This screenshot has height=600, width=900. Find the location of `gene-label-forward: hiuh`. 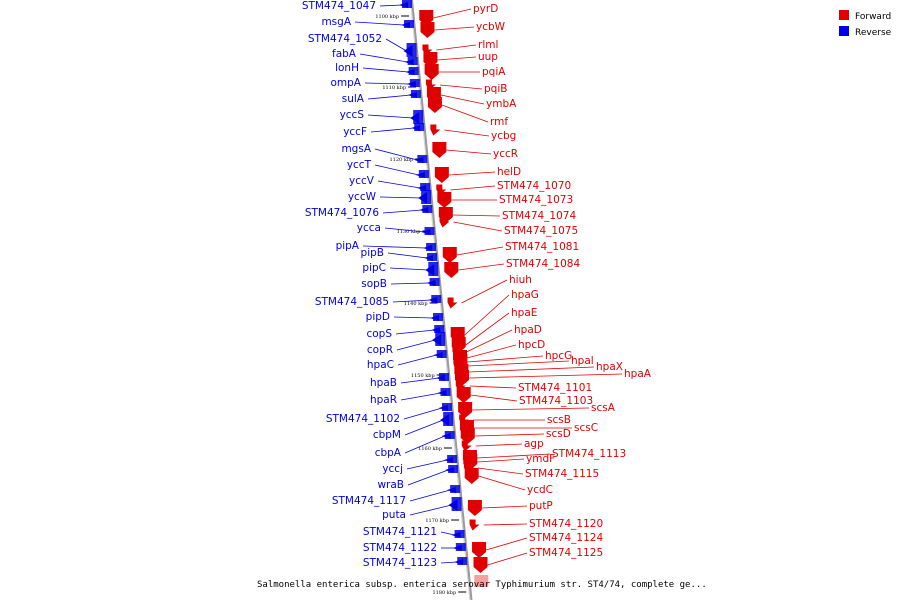

gene-label-forward: hiuh is located at coordinates (520, 280).